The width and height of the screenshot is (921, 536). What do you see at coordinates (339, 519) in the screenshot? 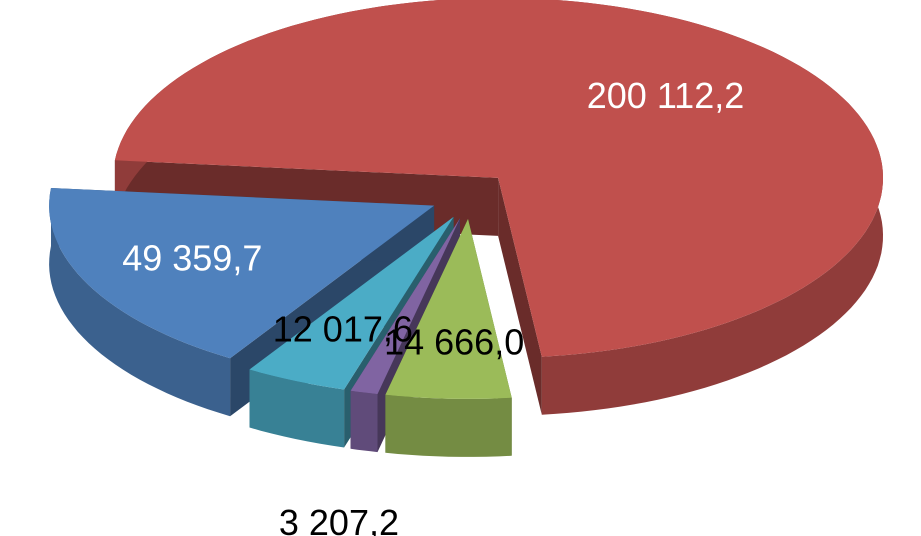
I see `data-label: 3 207,2` at bounding box center [339, 519].